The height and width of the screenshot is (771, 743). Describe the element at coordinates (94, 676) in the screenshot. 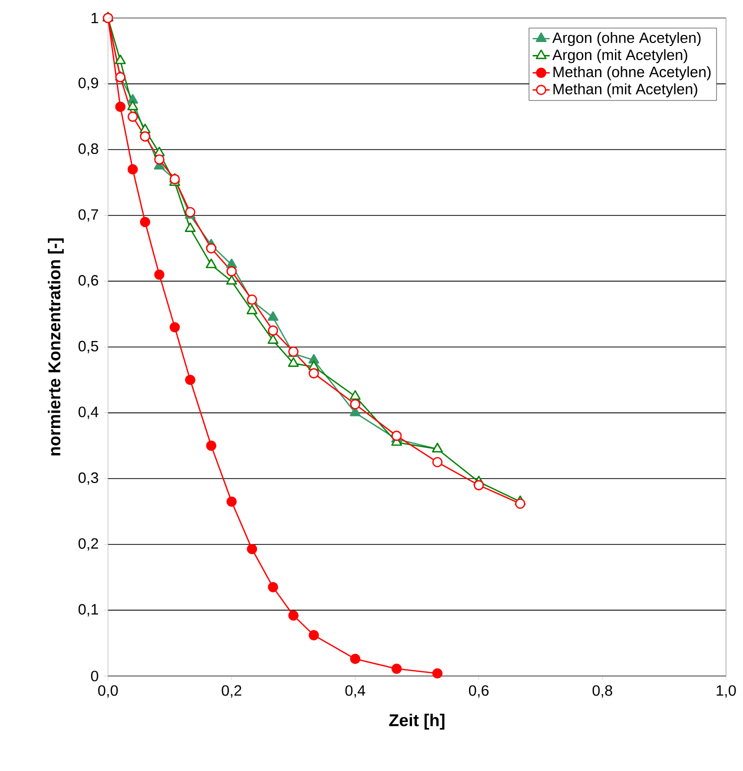

I see `y-tick-label: 0` at that location.